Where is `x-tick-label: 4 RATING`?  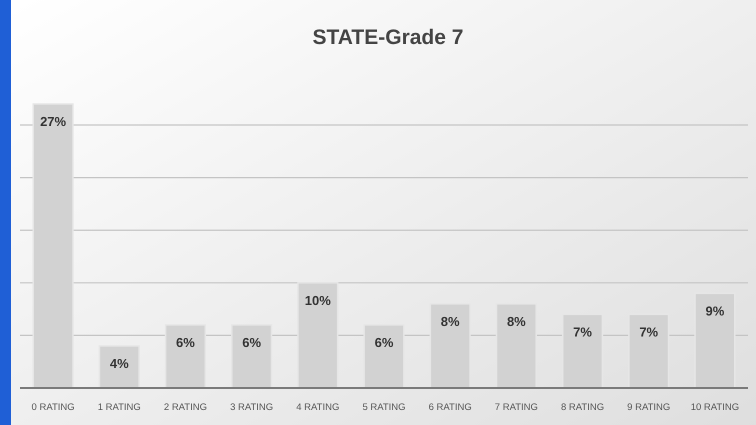
x-tick-label: 4 RATING is located at coordinates (318, 407).